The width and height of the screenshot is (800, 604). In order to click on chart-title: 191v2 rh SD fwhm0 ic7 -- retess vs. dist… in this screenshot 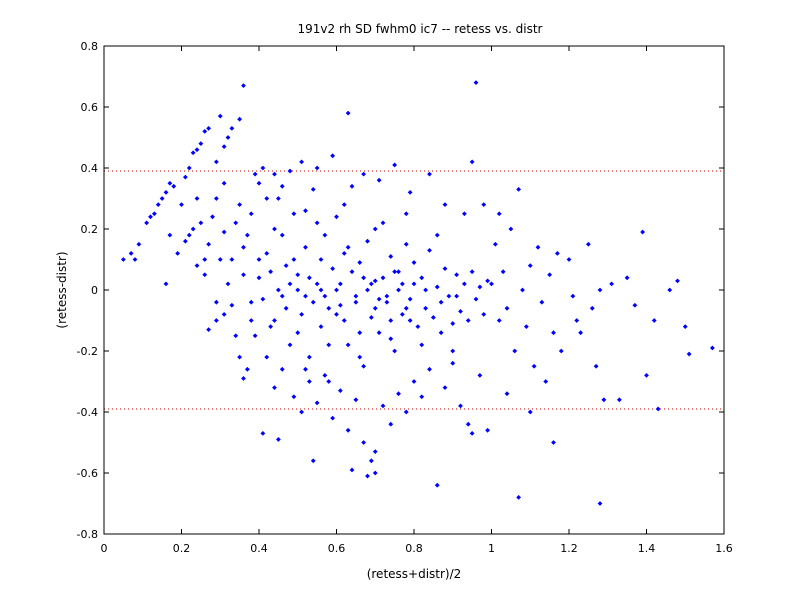, I will do `click(420, 29)`.